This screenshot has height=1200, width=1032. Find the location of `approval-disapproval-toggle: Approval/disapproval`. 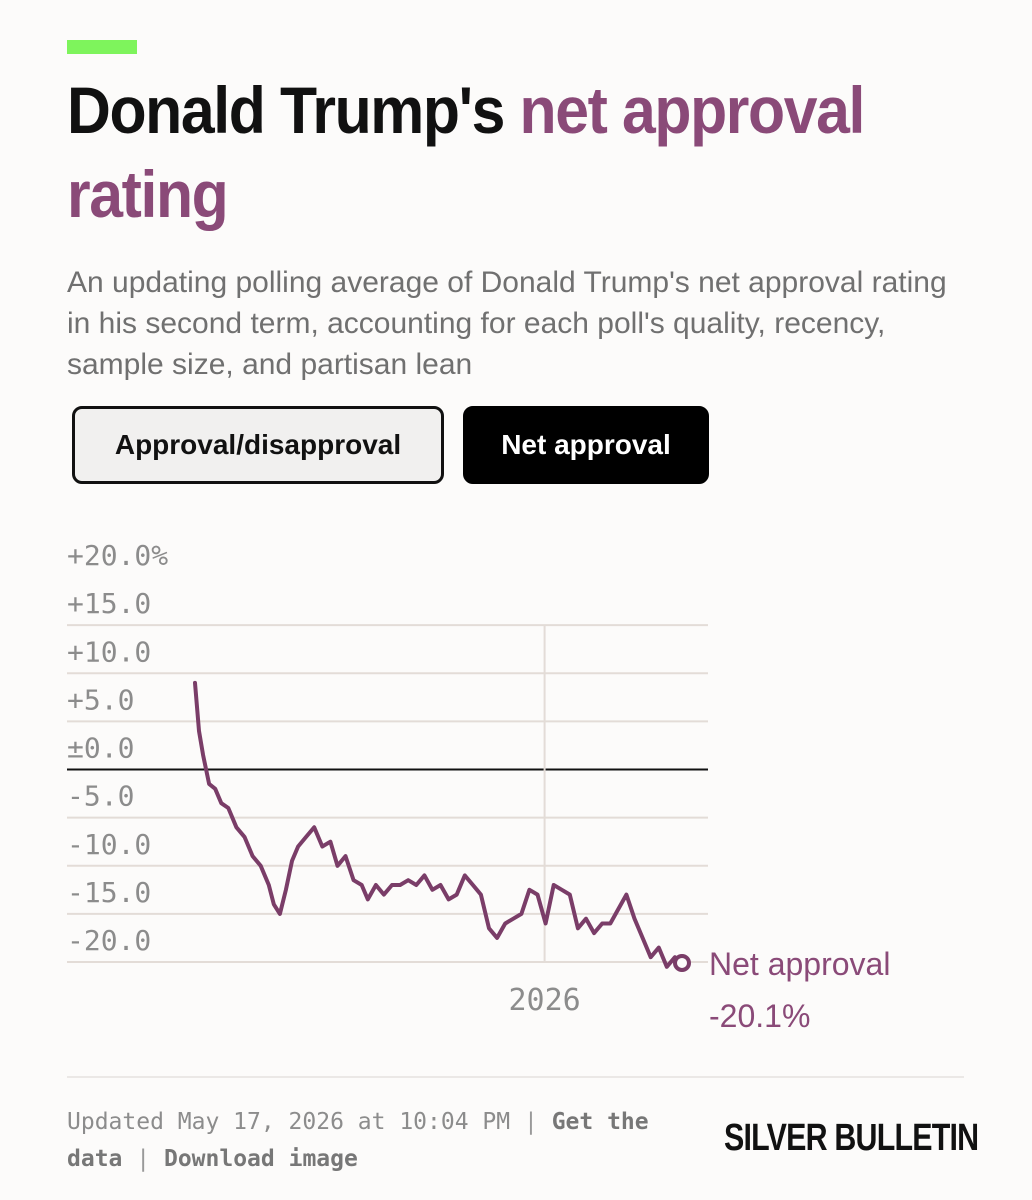

approval-disapproval-toggle: Approval/disapproval is located at coordinates (258, 445).